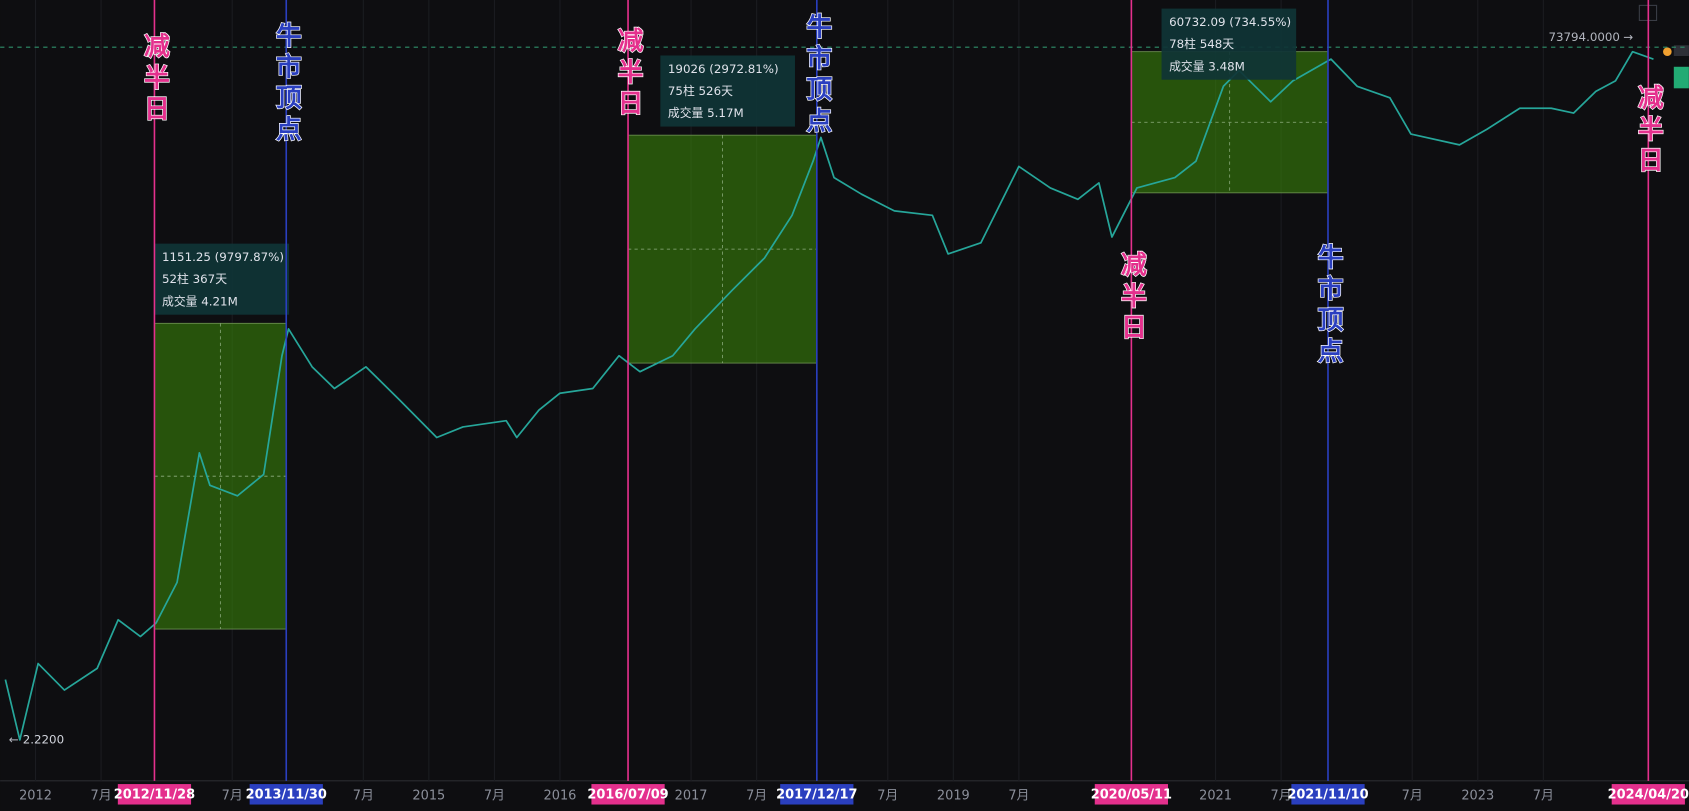  What do you see at coordinates (1667, 52) in the screenshot?
I see `alert-icon` at bounding box center [1667, 52].